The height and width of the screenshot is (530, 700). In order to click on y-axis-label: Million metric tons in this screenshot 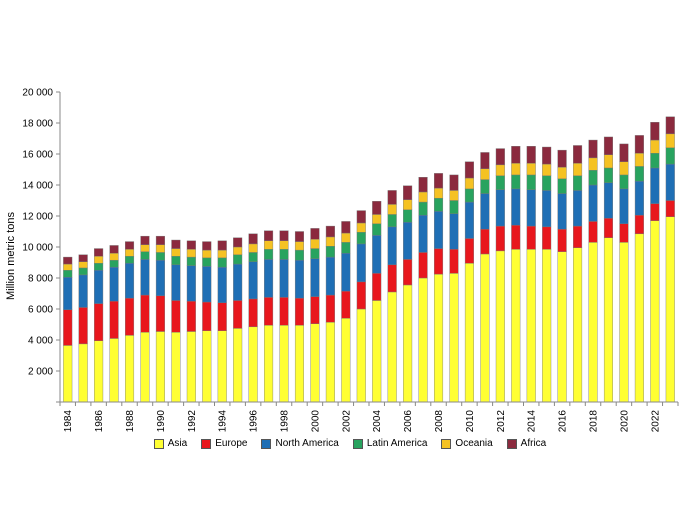, I will do `click(11, 255)`.